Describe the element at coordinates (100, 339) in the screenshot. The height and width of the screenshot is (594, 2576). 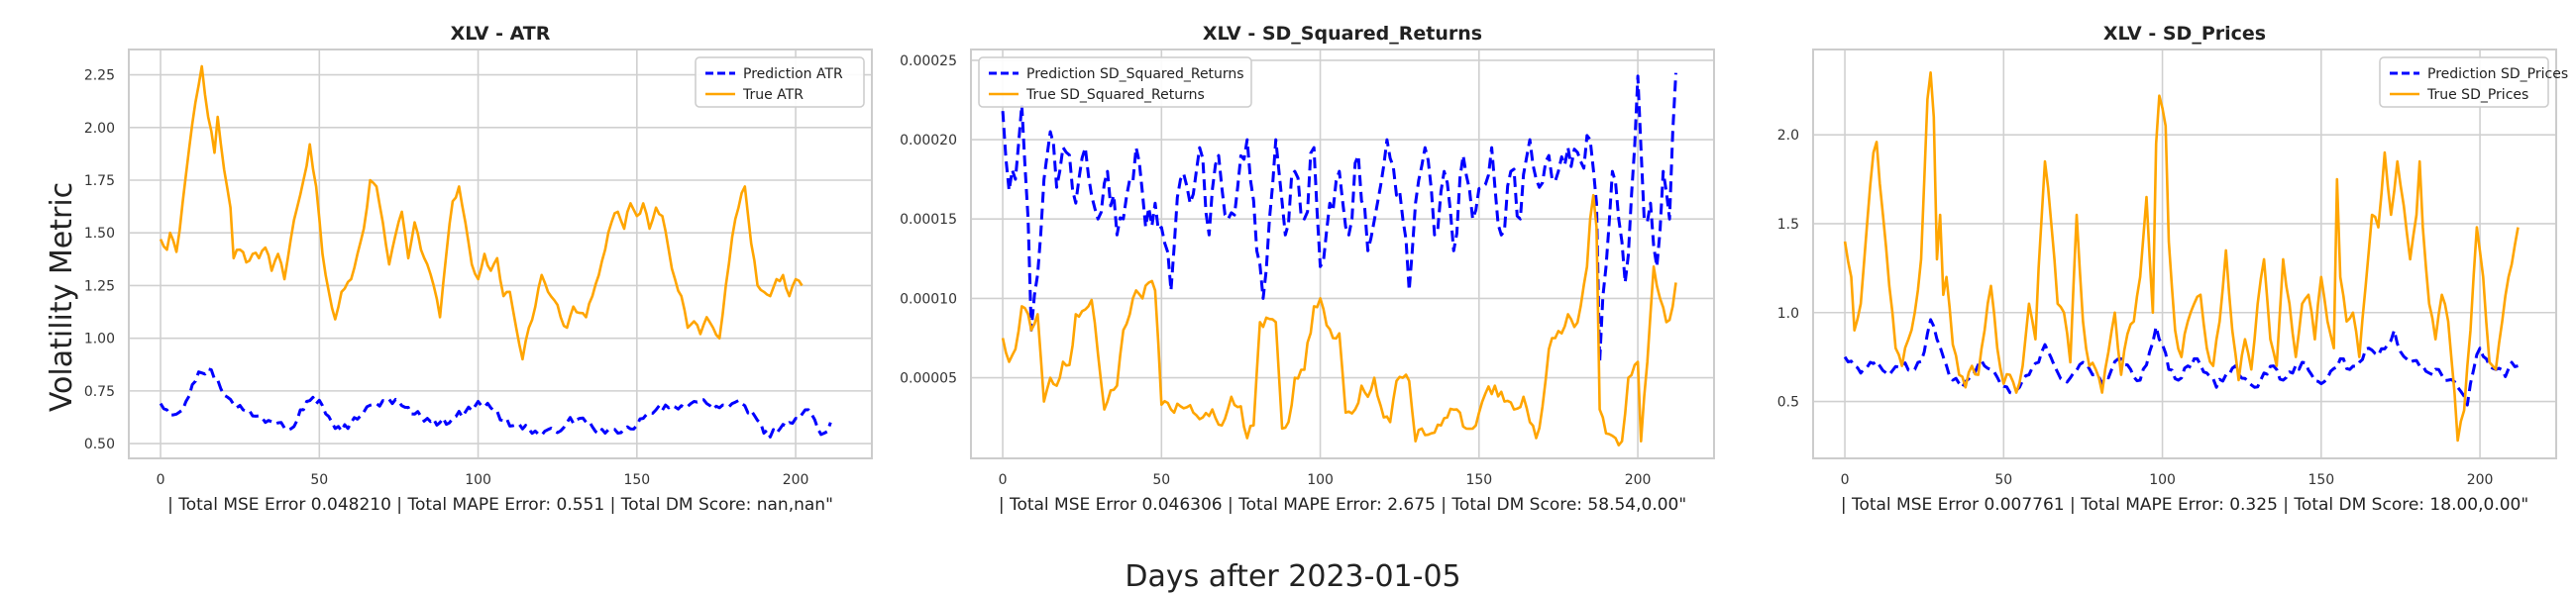
I see `y-tick-label: 1.00` at that location.